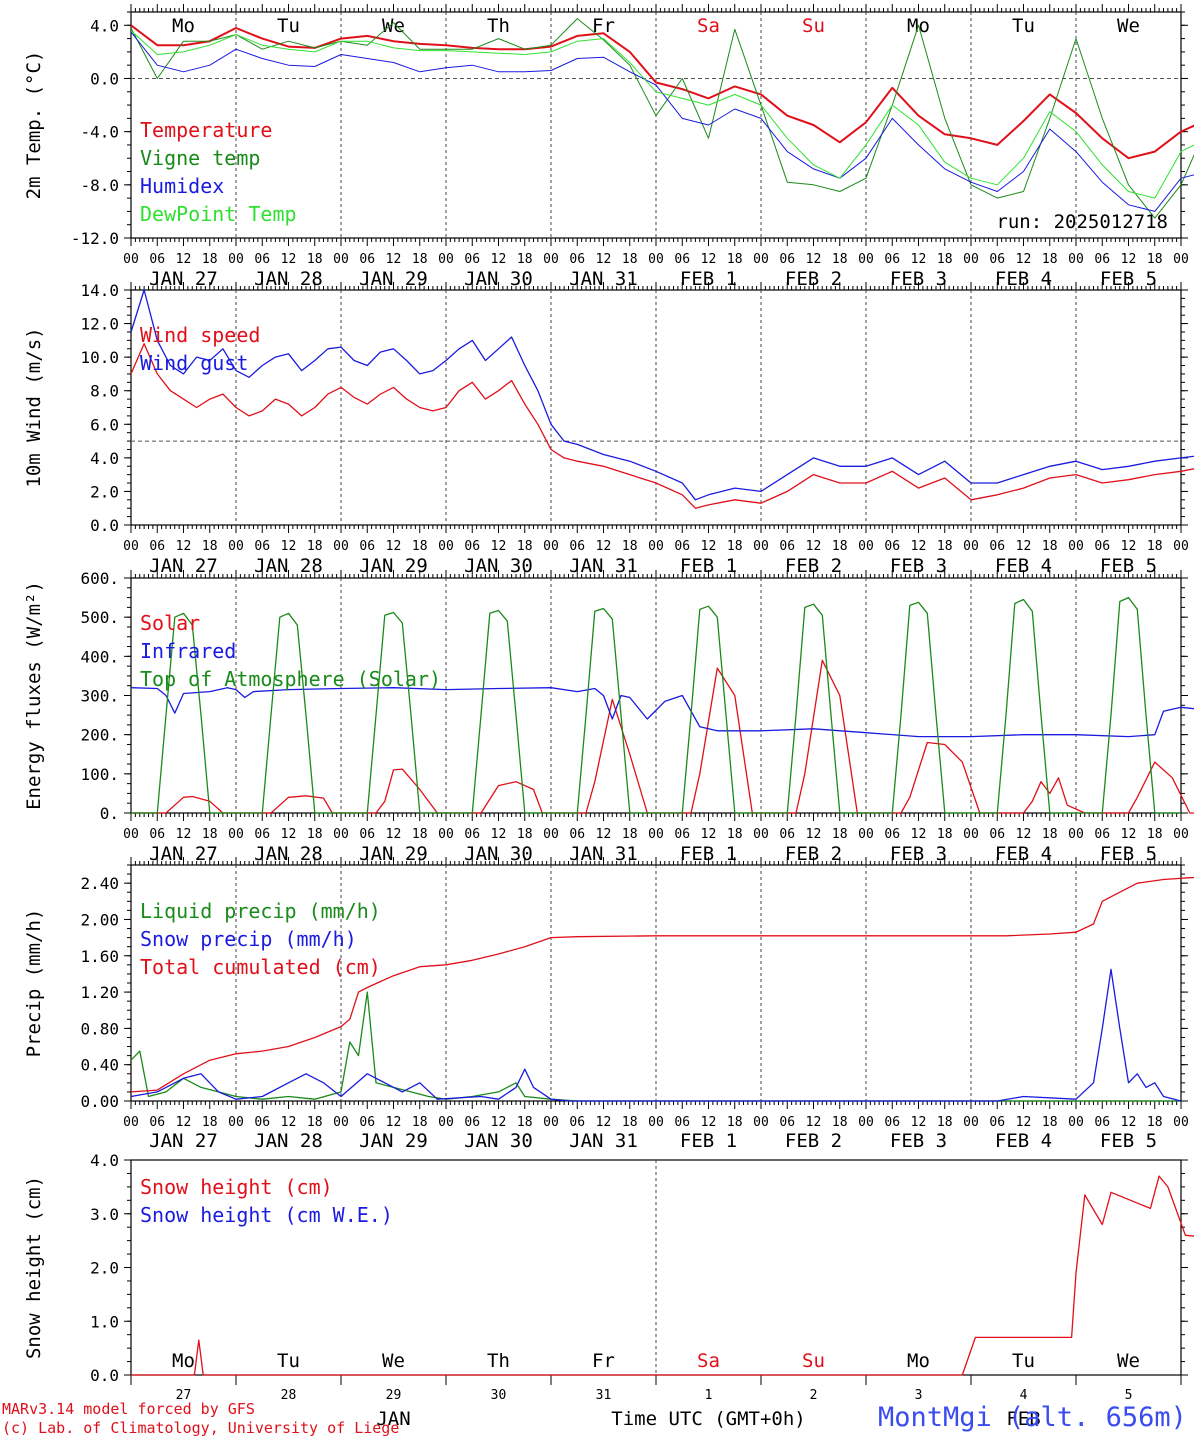 Image resolution: width=1194 pixels, height=1440 pixels. What do you see at coordinates (1032, 1417) in the screenshot?
I see `station-name: MontMgi (alt. 656m)` at bounding box center [1032, 1417].